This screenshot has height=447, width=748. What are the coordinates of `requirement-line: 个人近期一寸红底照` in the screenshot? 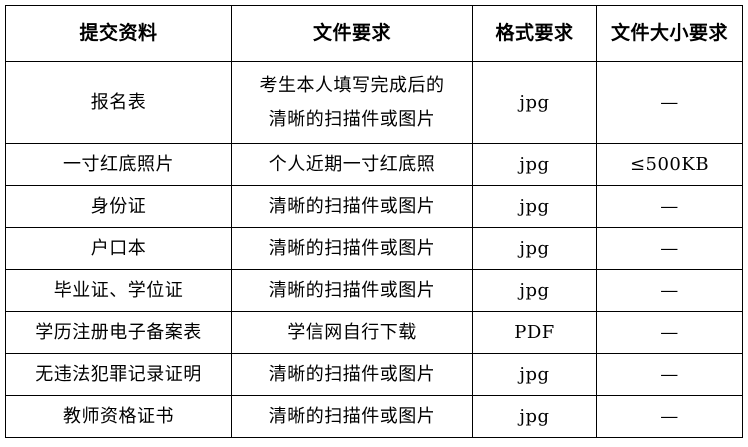 It's located at (352, 164).